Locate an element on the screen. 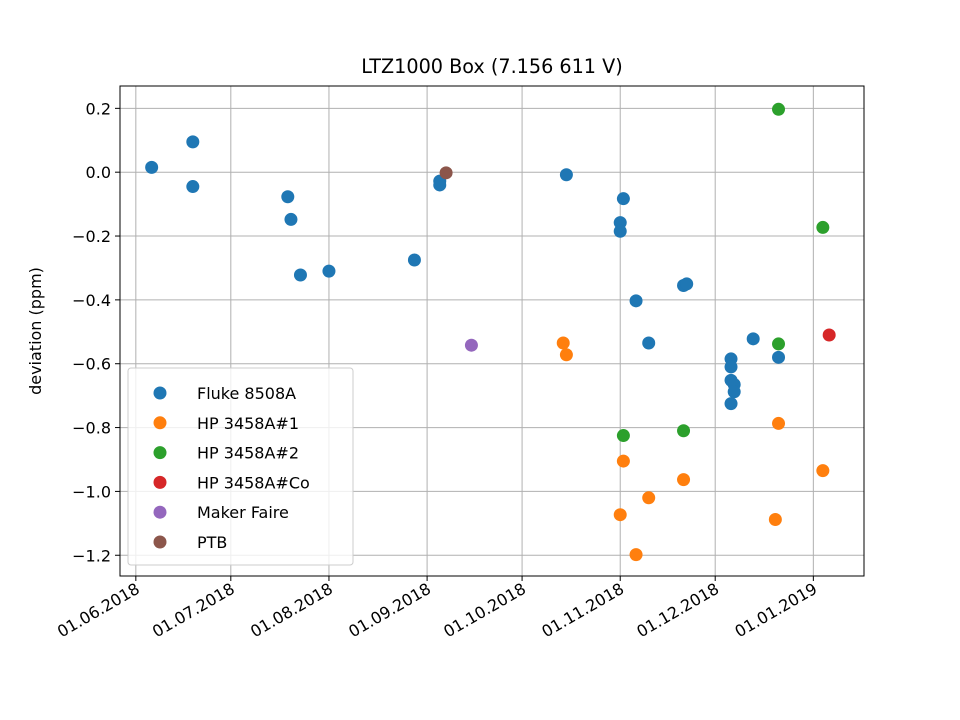  y-tick-label: 0.0 is located at coordinates (98, 172).